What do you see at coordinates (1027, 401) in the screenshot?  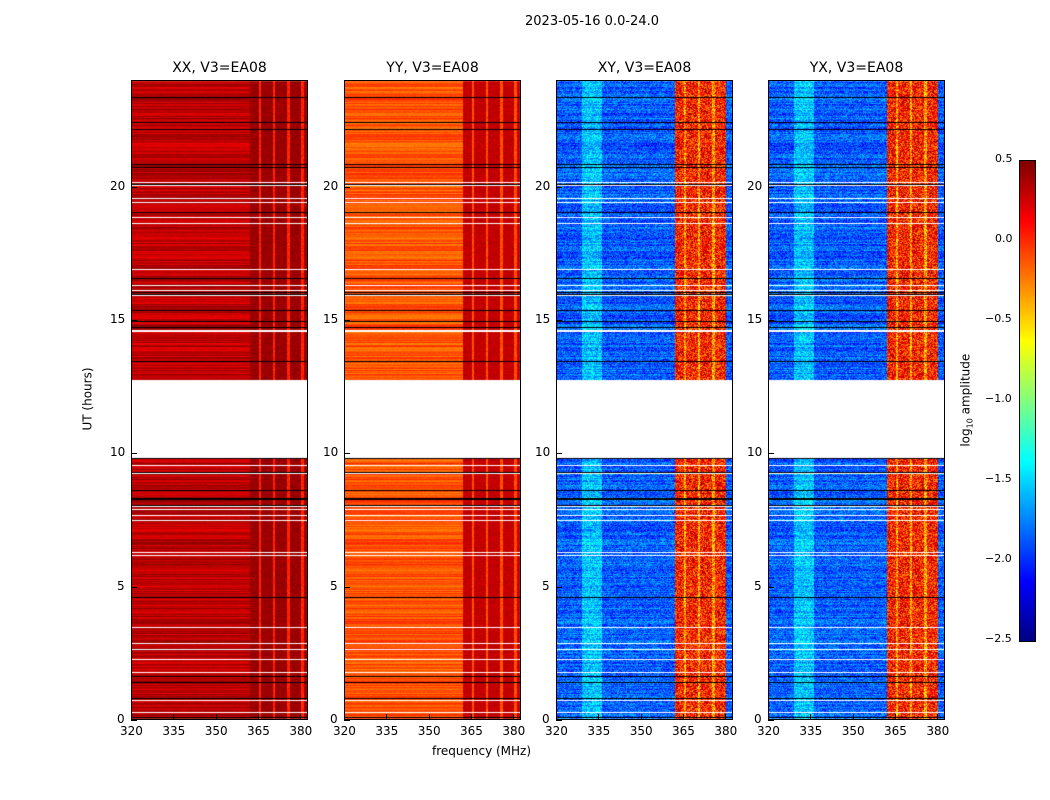 I see `colorbar` at bounding box center [1027, 401].